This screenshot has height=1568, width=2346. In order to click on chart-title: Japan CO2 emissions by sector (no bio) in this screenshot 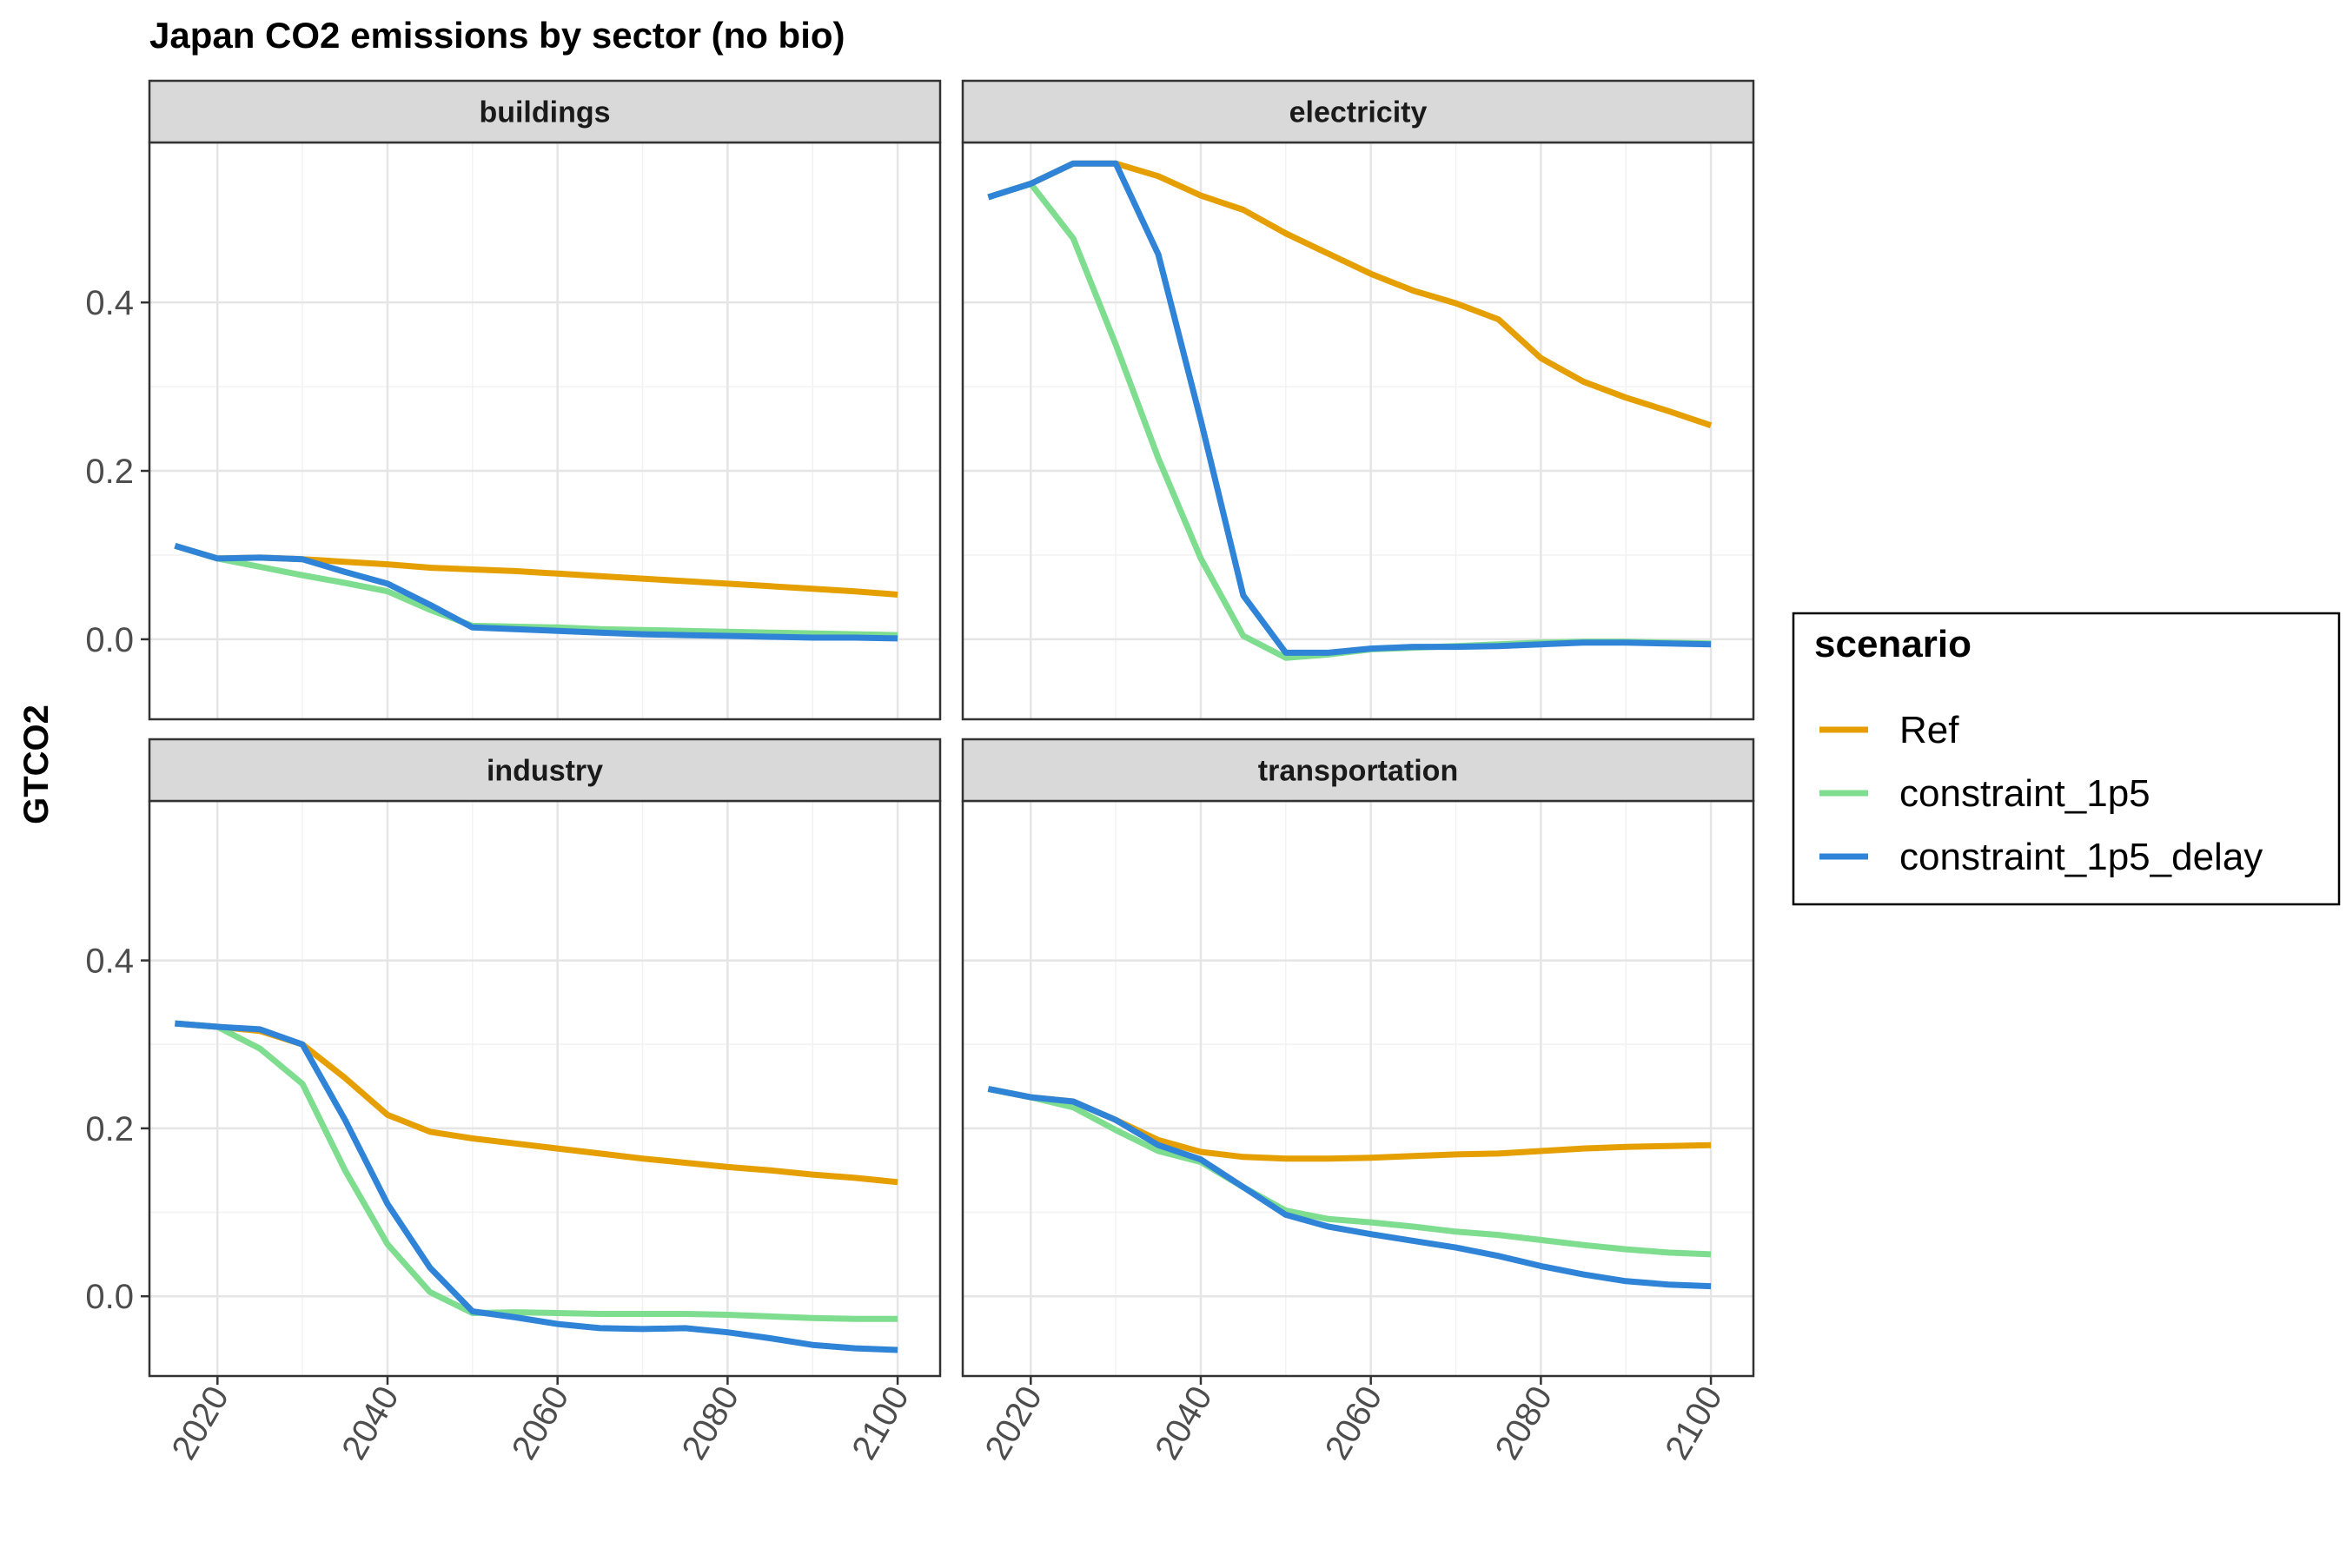, I will do `click(497, 35)`.